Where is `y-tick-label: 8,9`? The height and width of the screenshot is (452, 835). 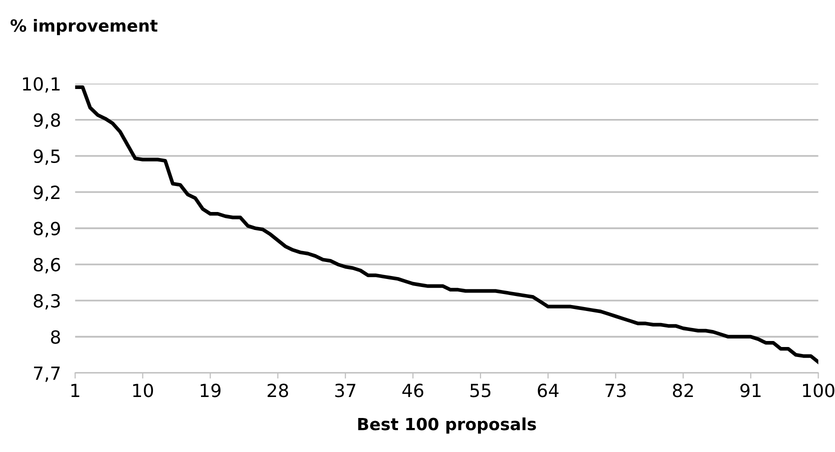 y-tick-label: 8,9 is located at coordinates (47, 230).